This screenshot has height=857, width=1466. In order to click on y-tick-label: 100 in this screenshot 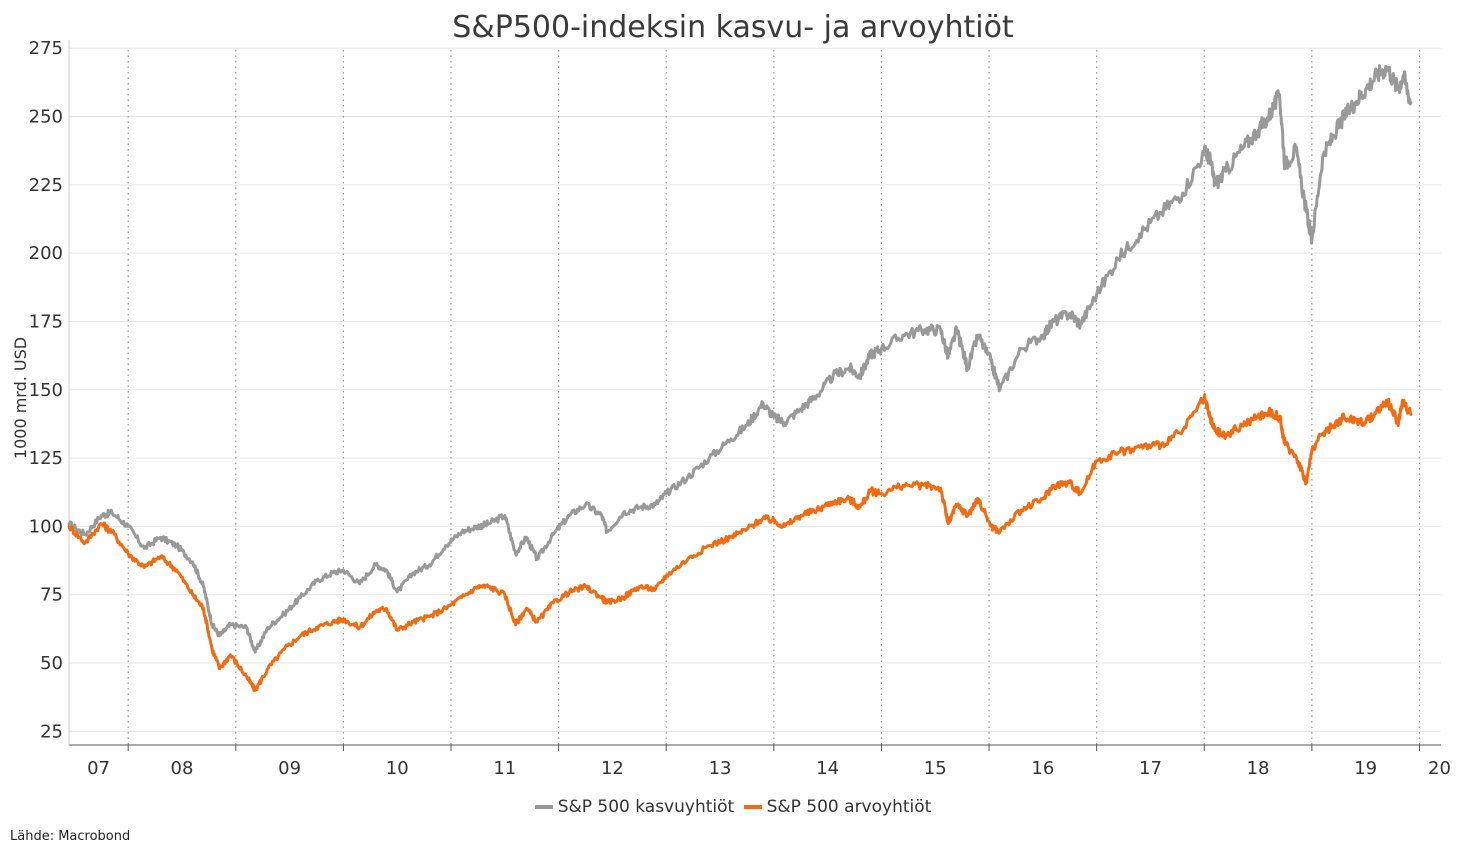, I will do `click(46, 526)`.